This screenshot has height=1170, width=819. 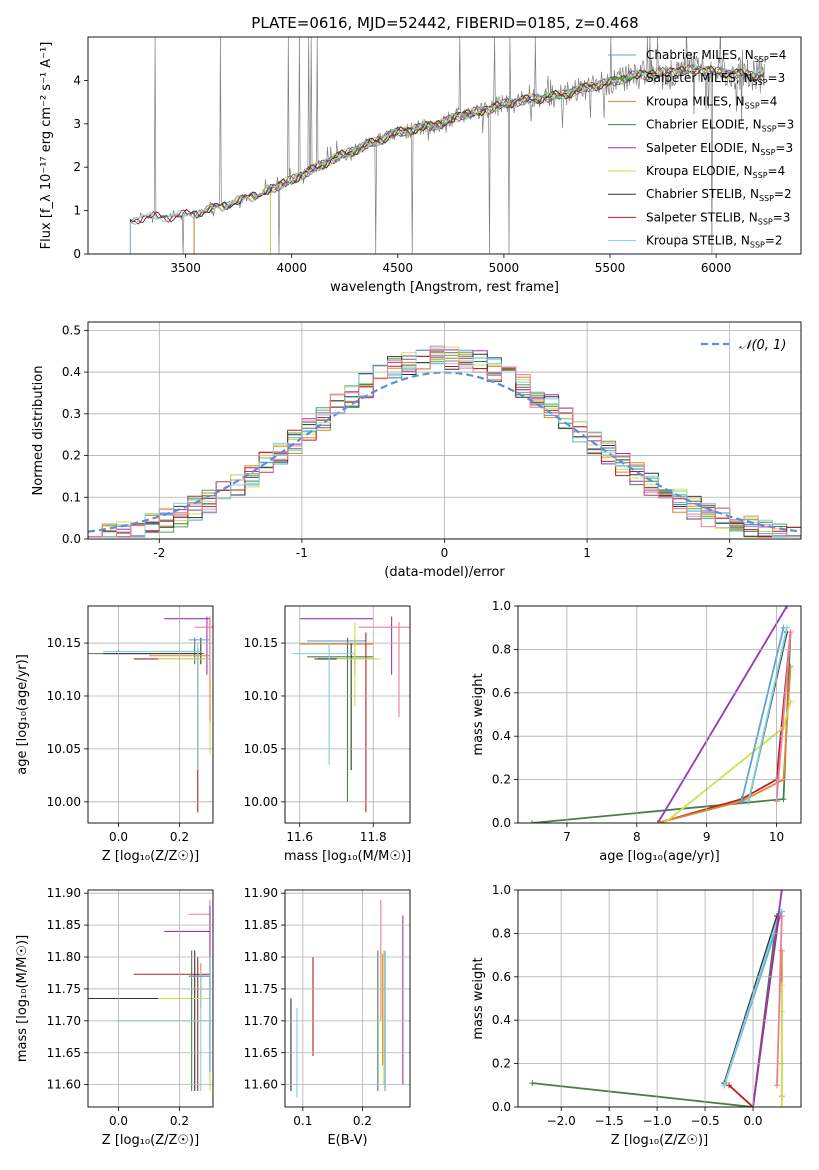 I want to click on x-tick-label: 11.8, so click(x=373, y=837).